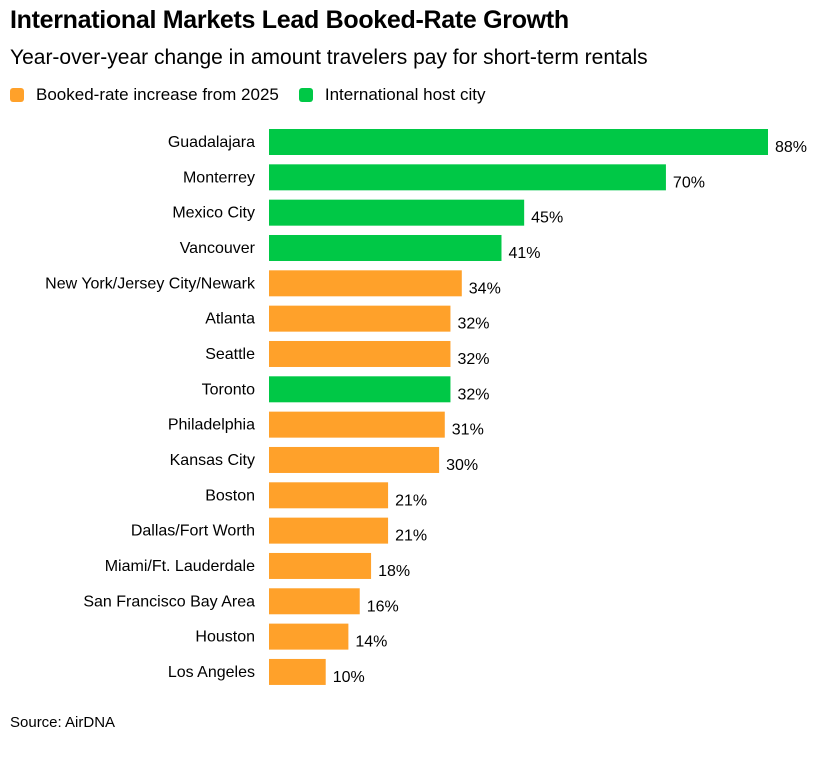 Image resolution: width=839 pixels, height=757 pixels. What do you see at coordinates (485, 288) in the screenshot?
I see `value-label: 34%` at bounding box center [485, 288].